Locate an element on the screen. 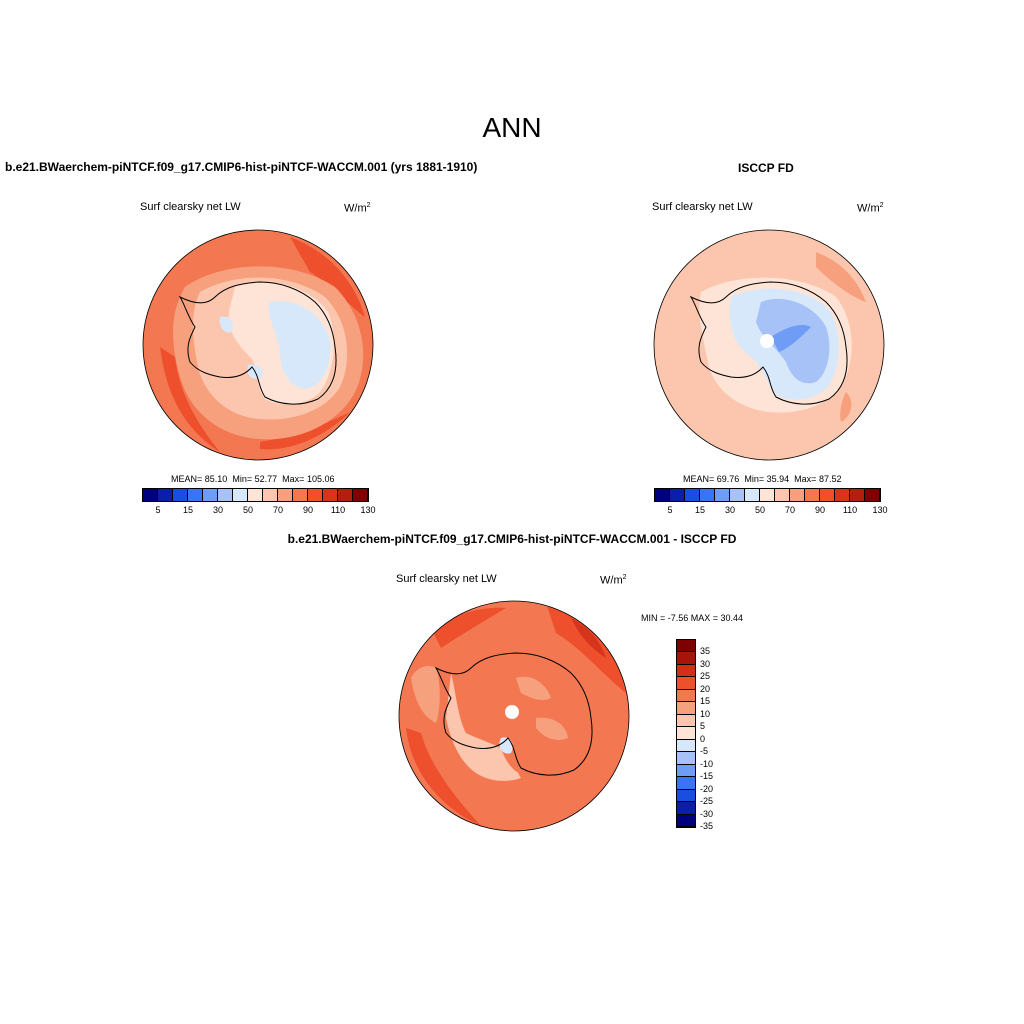 The image size is (1024, 1024). colorbar-tick-label: -20 is located at coordinates (707, 788).